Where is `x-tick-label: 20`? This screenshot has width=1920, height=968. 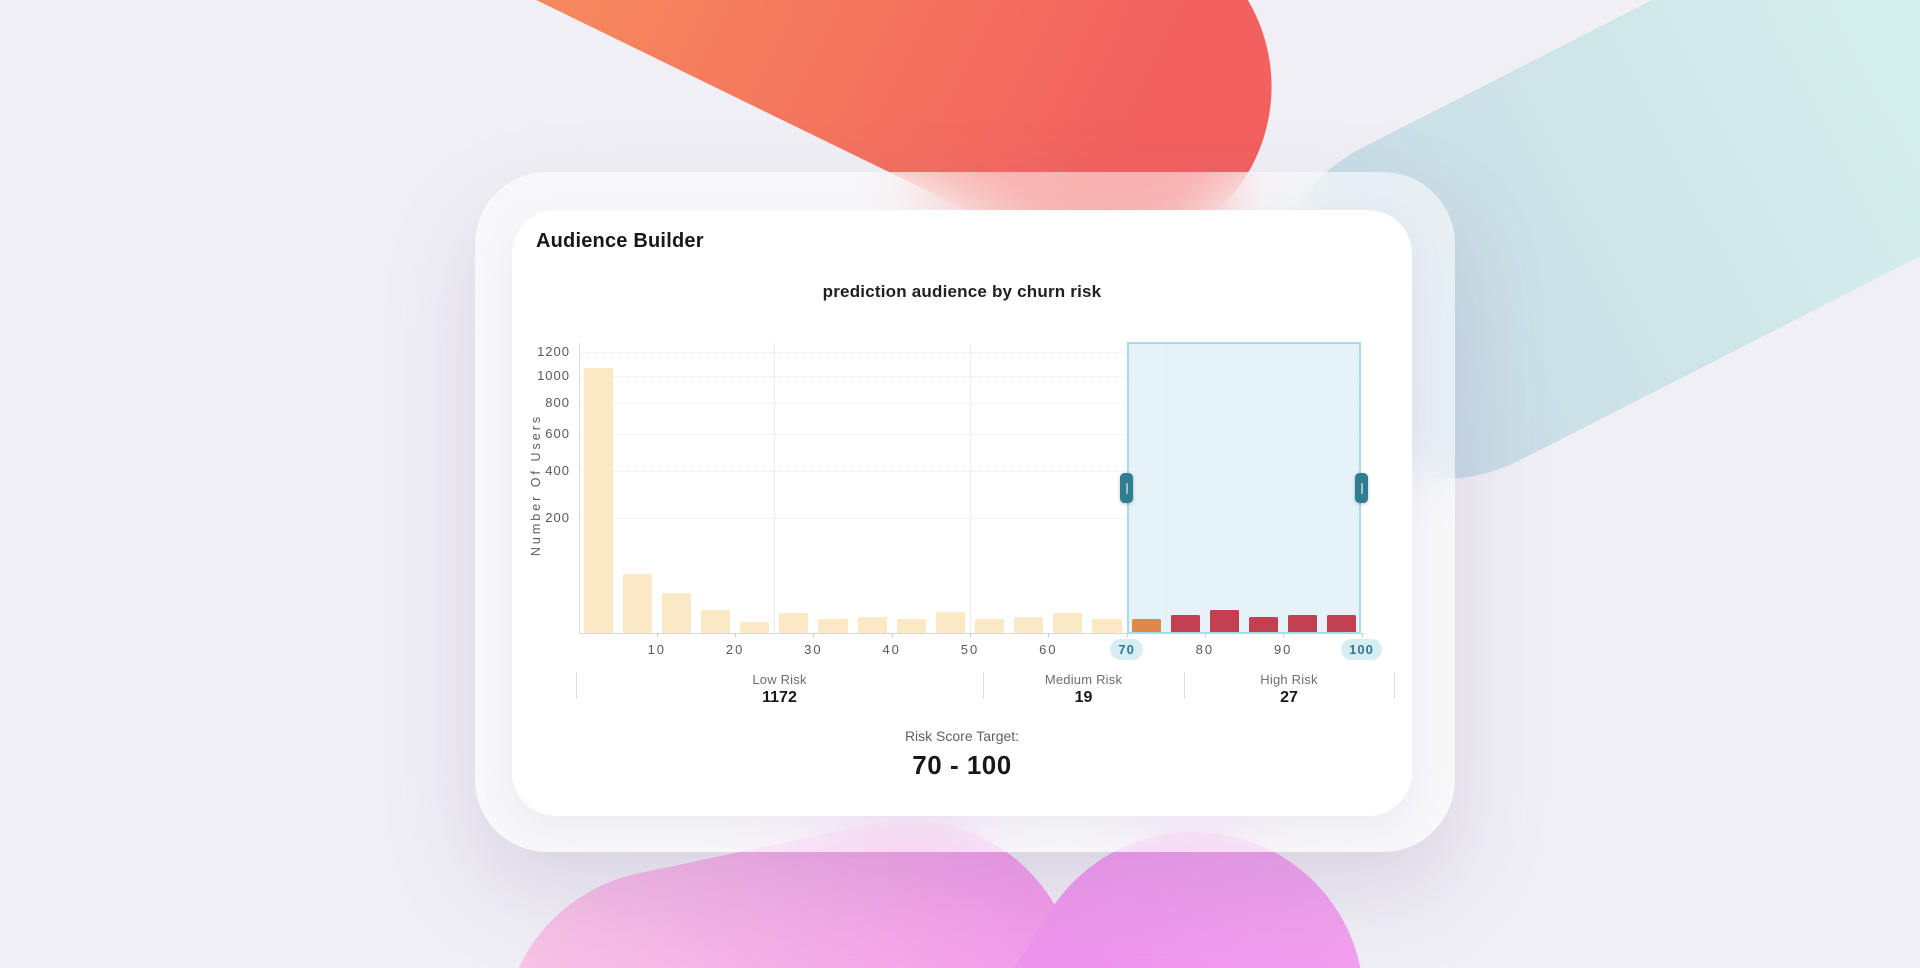
x-tick-label: 20 is located at coordinates (735, 649).